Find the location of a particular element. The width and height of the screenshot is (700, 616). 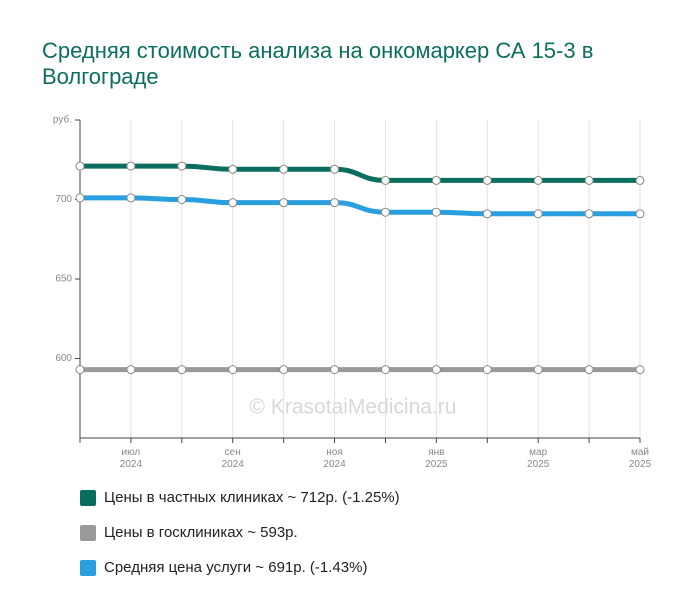

y-tick-label: 600 is located at coordinates (63, 358).